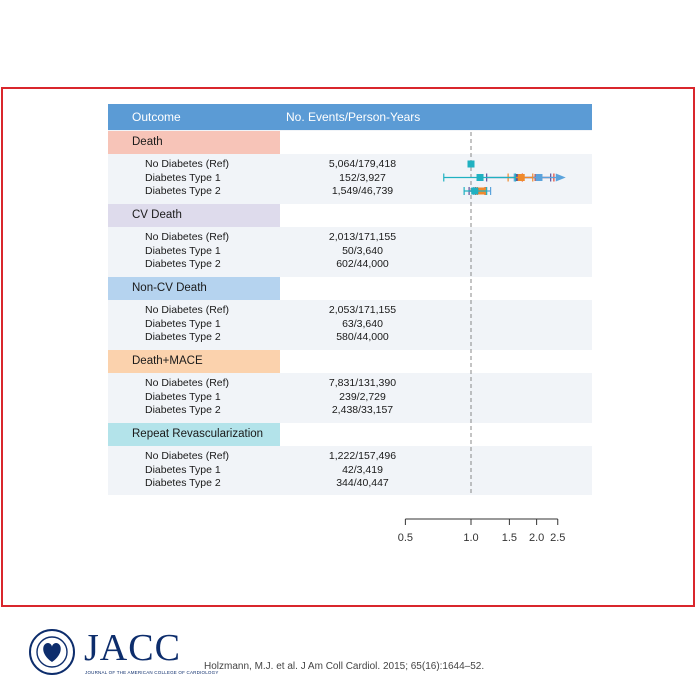 The width and height of the screenshot is (700, 700). I want to click on x-tick-label: 1.0, so click(470, 538).